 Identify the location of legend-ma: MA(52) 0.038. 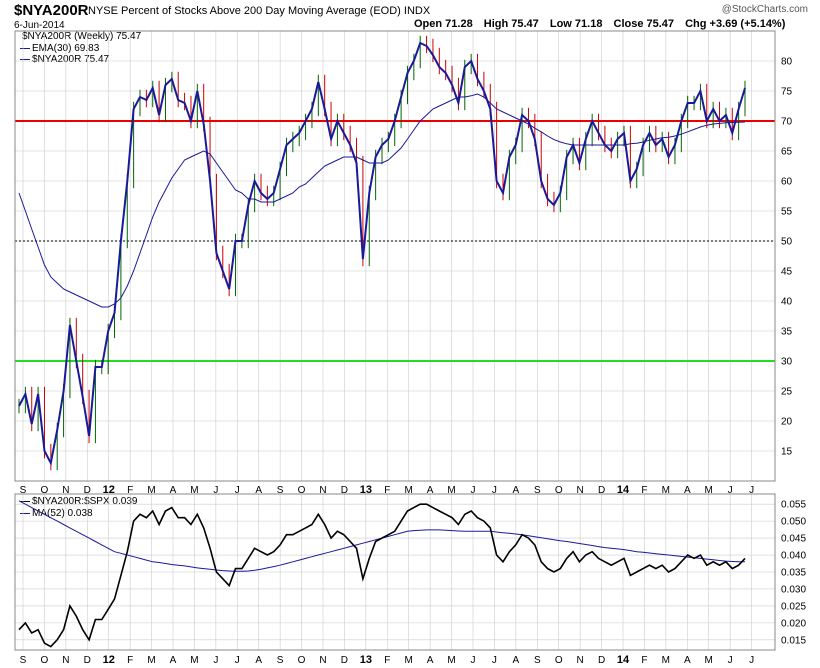
(56, 513).